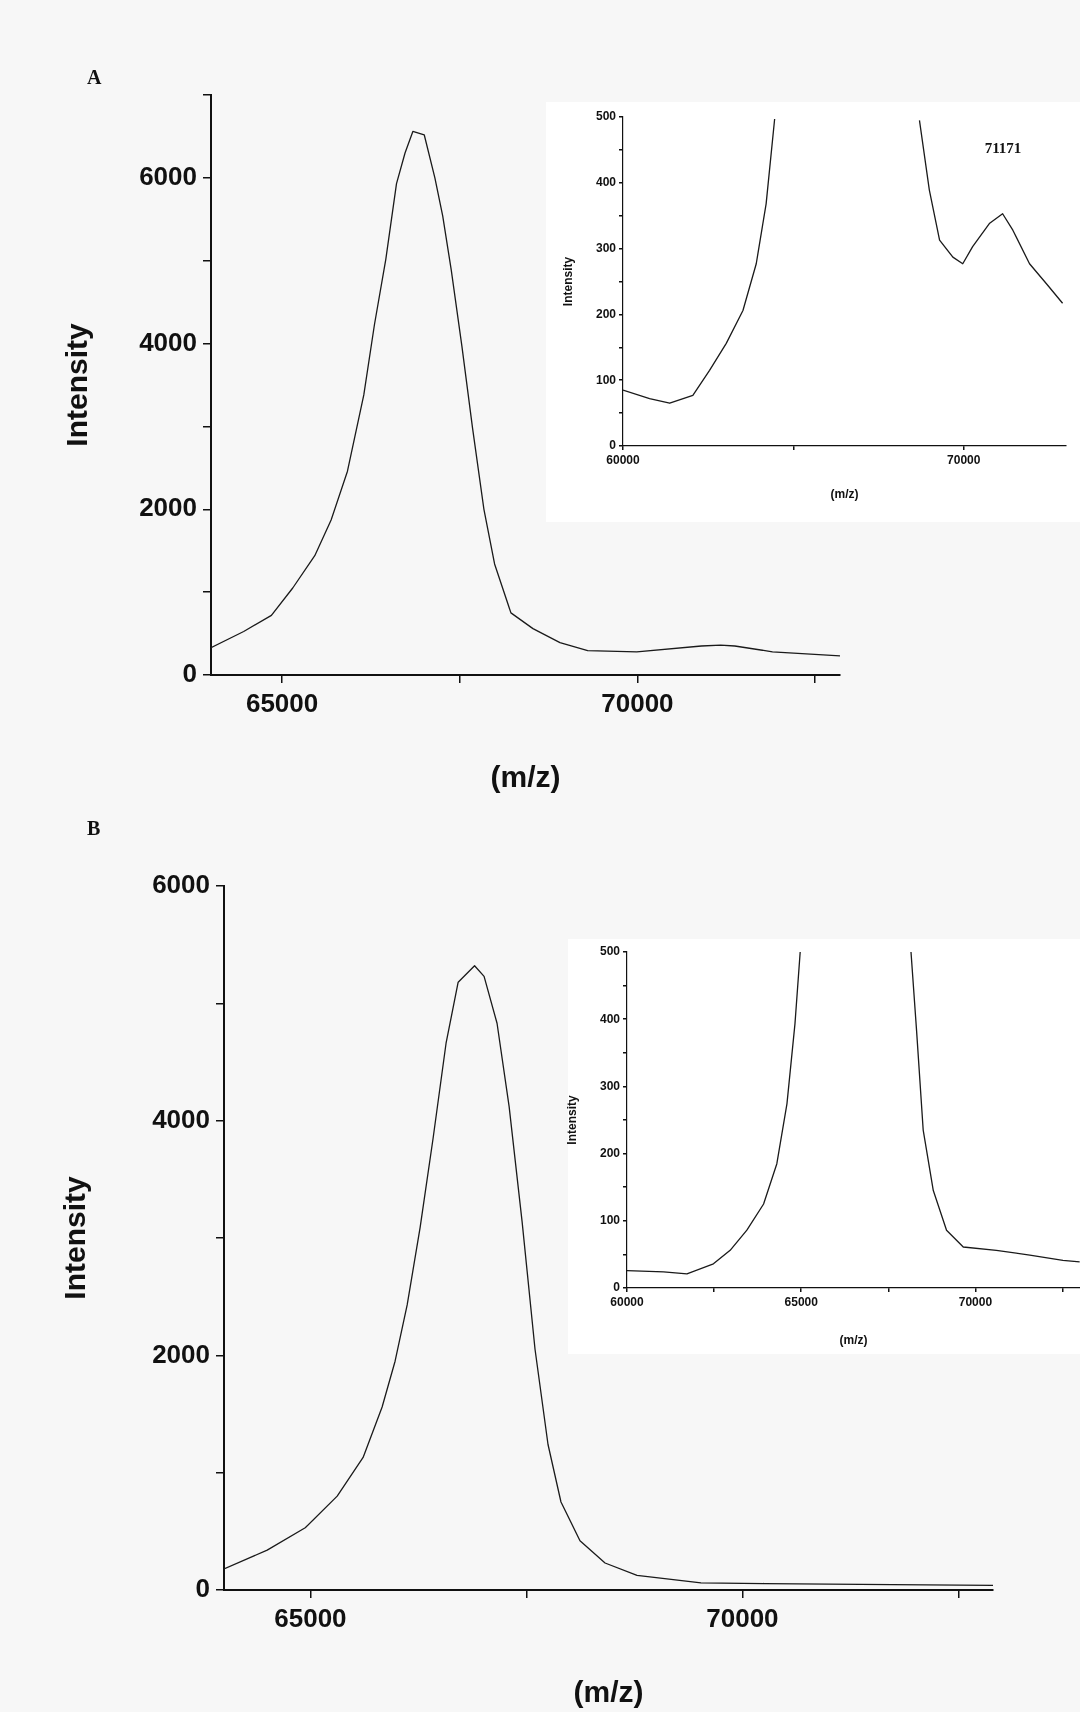 The width and height of the screenshot is (1080, 1712). What do you see at coordinates (94, 77) in the screenshot?
I see `chart-title: A` at bounding box center [94, 77].